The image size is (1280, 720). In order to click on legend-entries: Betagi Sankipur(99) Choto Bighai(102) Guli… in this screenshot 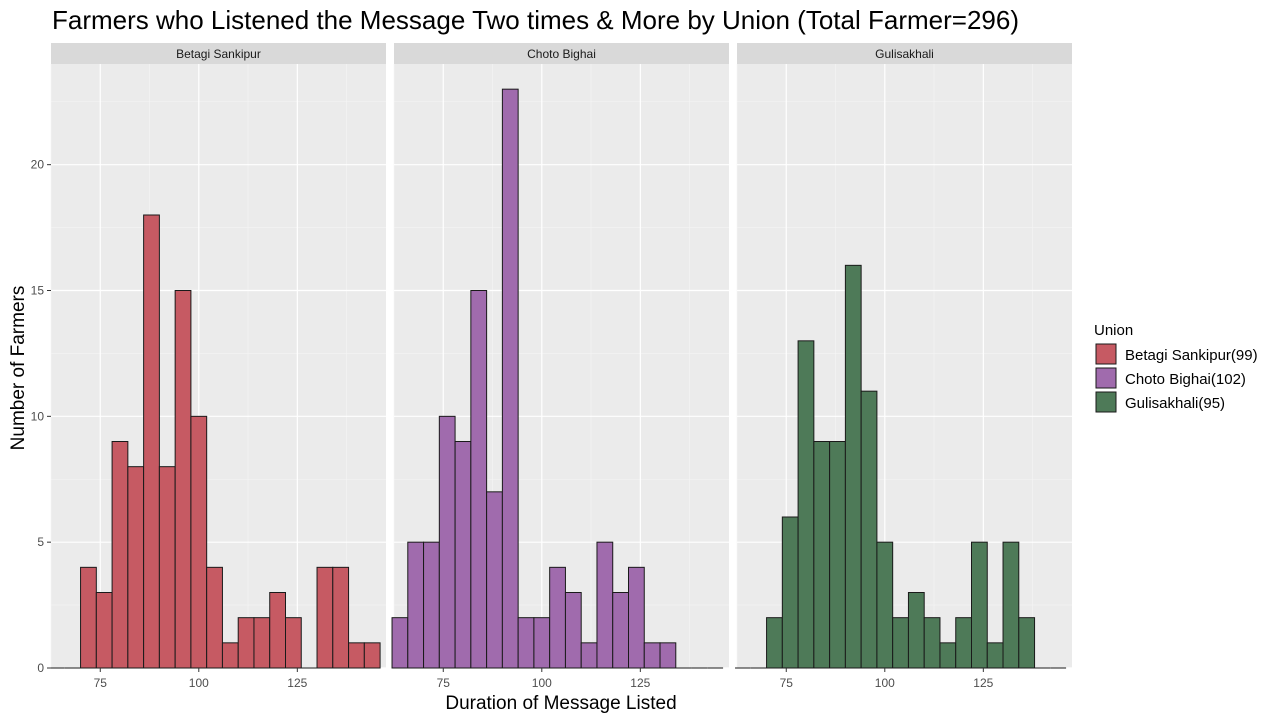, I will do `click(1176, 378)`.